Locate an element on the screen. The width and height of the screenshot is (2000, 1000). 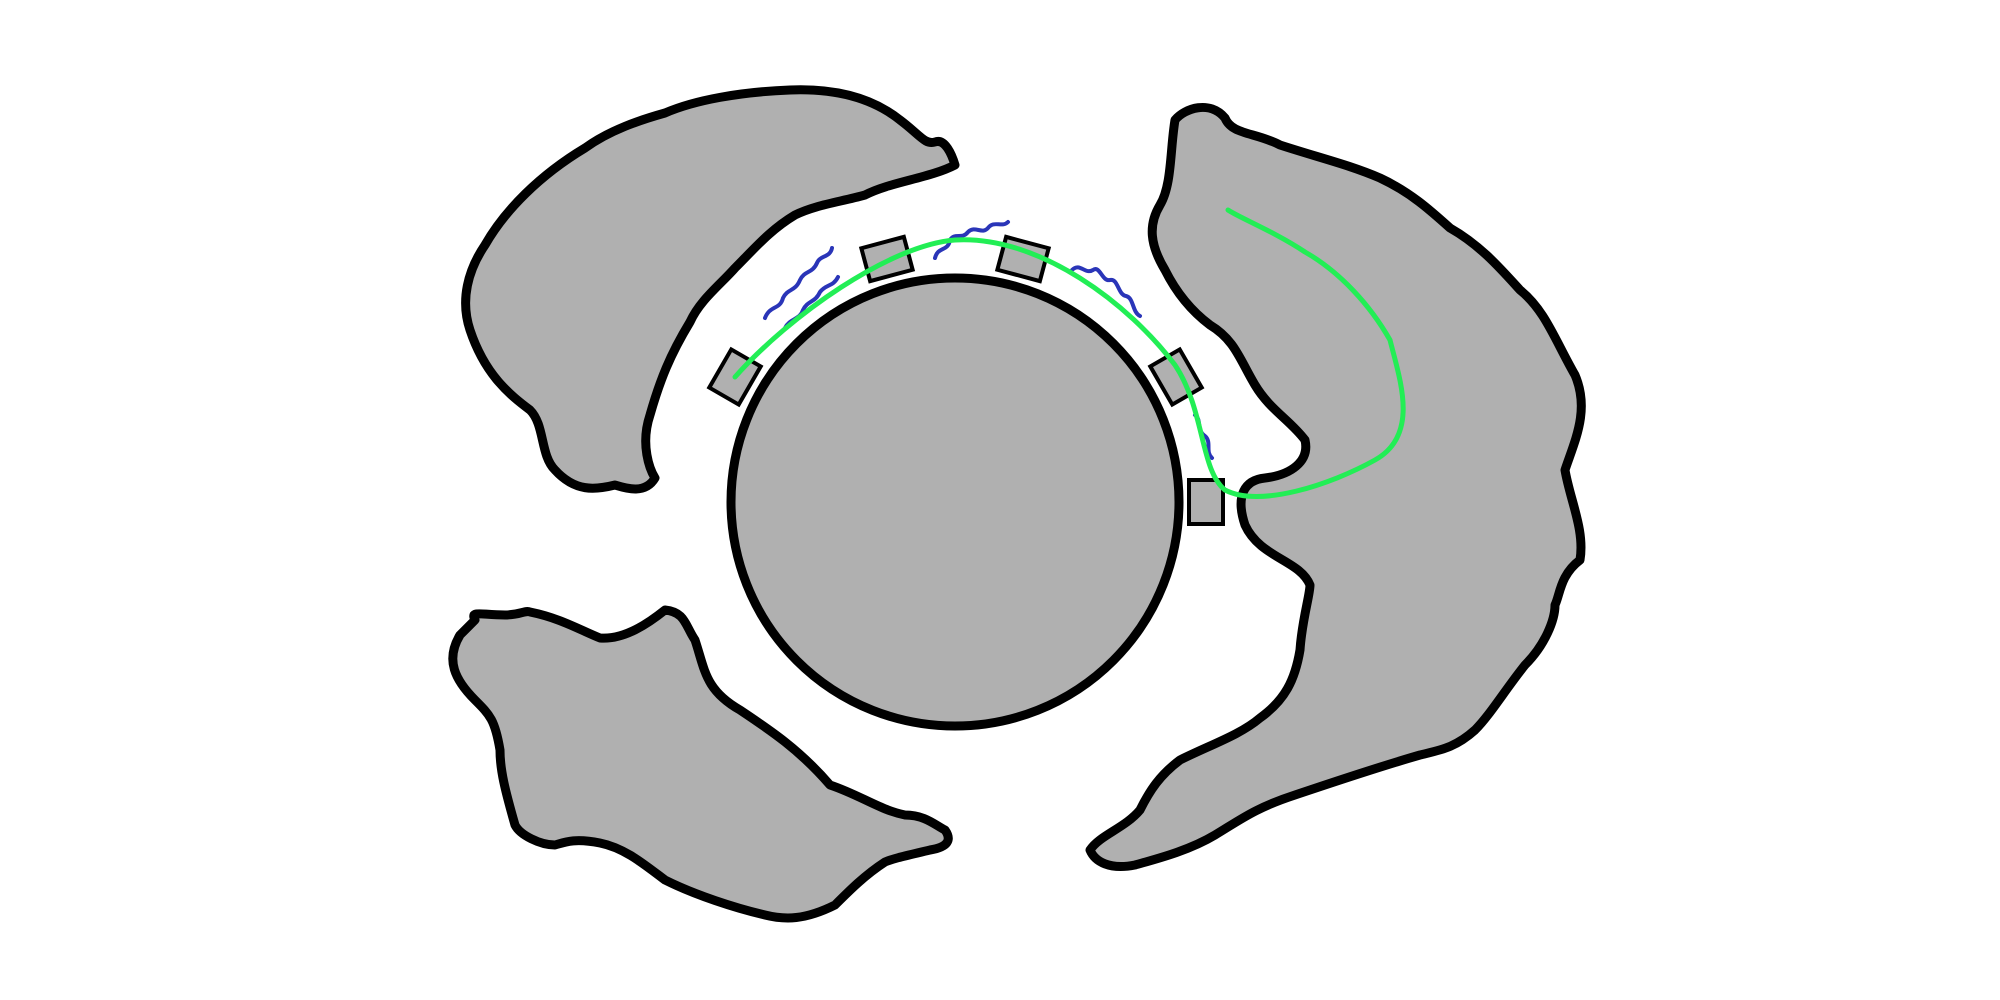
central-disc is located at coordinates (955, 502).